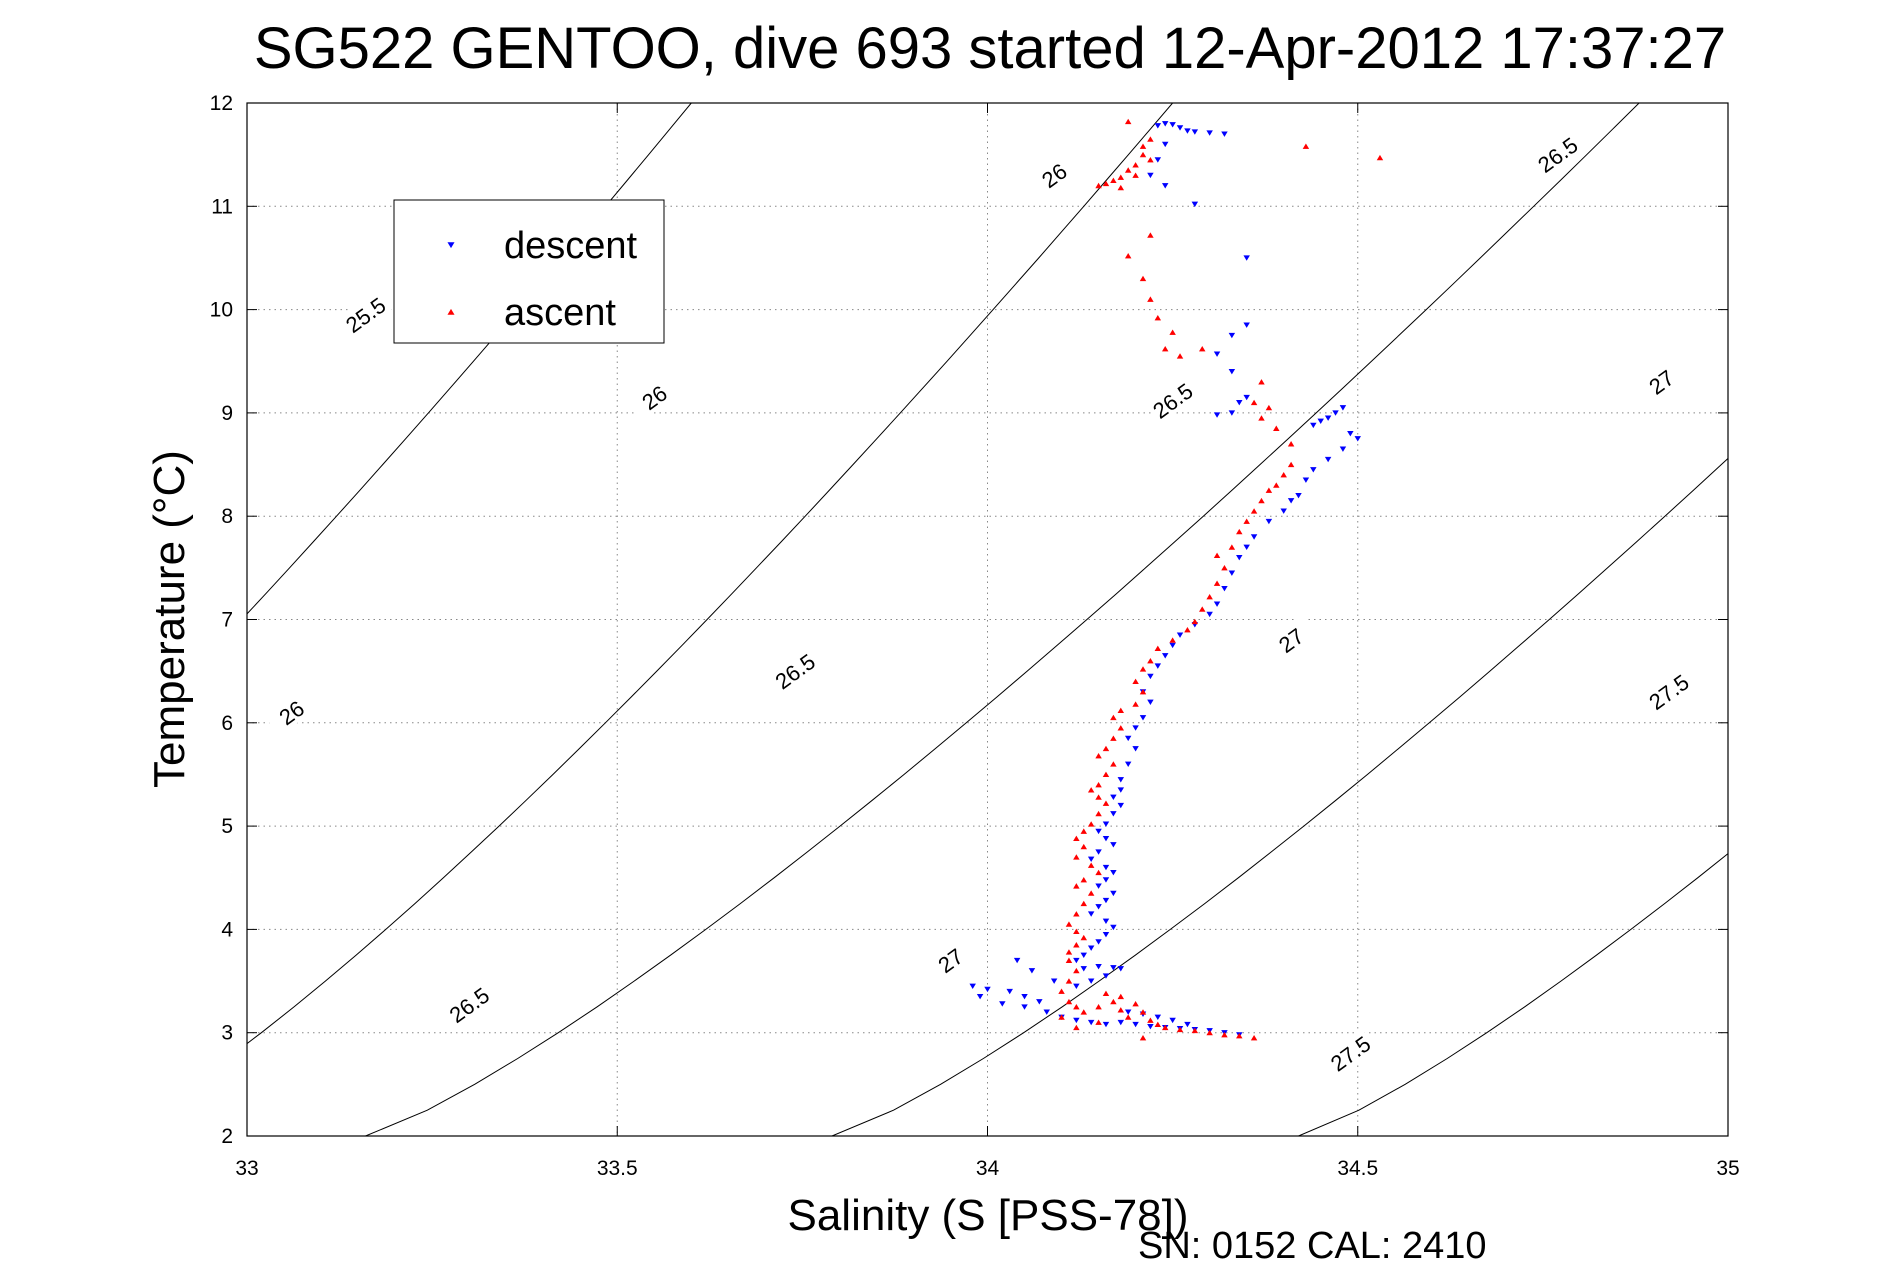 The image size is (1891, 1262). I want to click on serial-calibration-footer: SN: 0152 CAL: 2410, so click(1312, 1243).